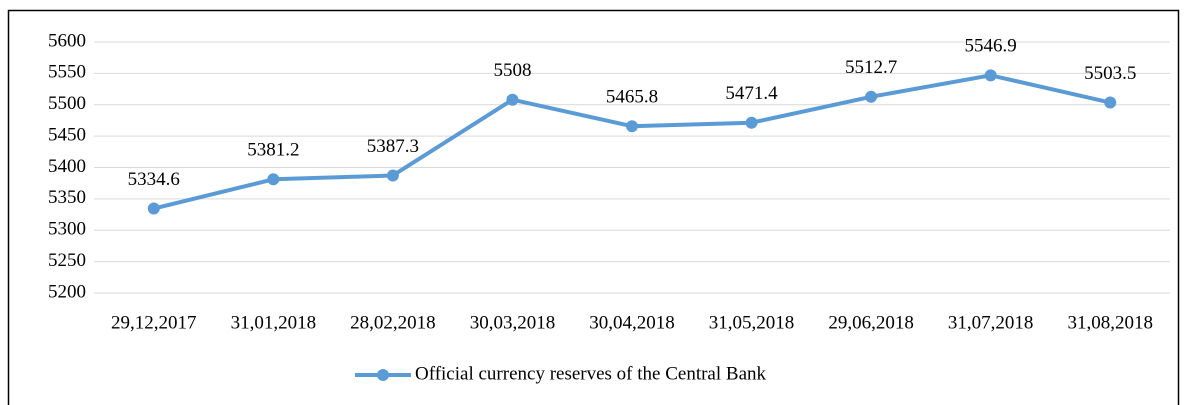  I want to click on x-tick-label: 30,04,2018, so click(632, 322).